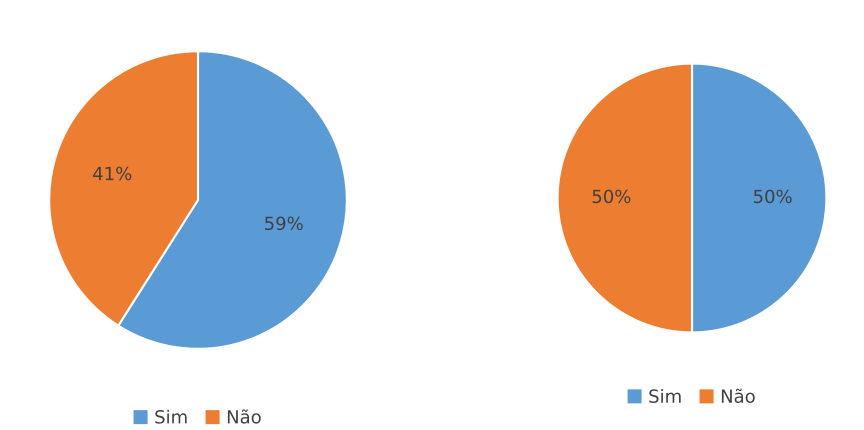 The width and height of the screenshot is (864, 430). I want to click on data-label: 59%, so click(284, 223).